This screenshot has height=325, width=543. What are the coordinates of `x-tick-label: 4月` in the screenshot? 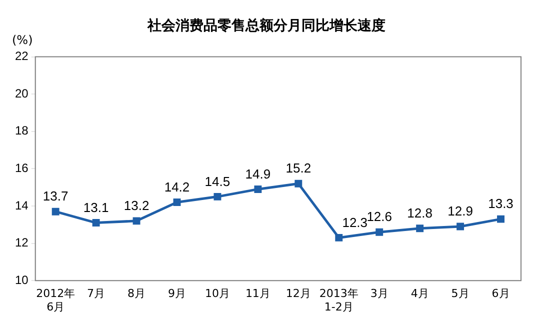 It's located at (419, 293).